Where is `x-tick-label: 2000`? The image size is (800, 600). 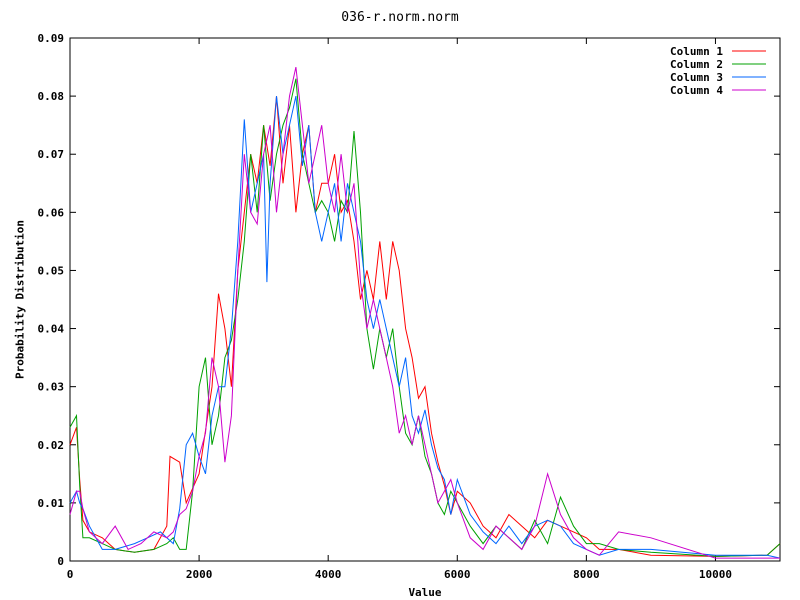
x-tick-label: 2000 is located at coordinates (199, 574).